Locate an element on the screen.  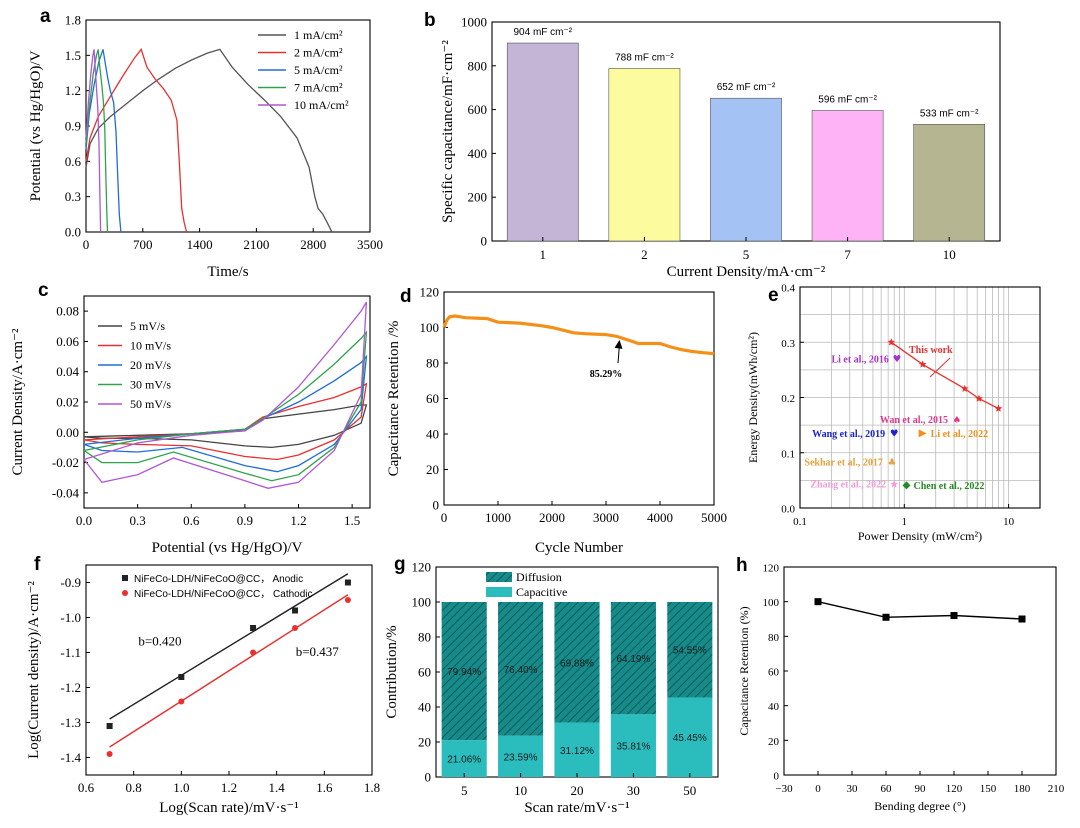
panel-label: e is located at coordinates (773, 295).